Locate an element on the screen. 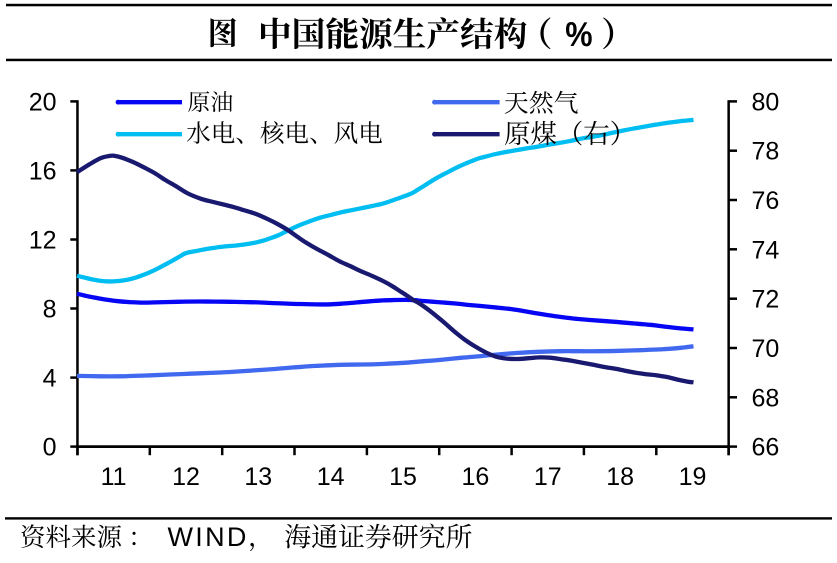 The height and width of the screenshot is (563, 837). svg-text: 74 is located at coordinates (766, 250).